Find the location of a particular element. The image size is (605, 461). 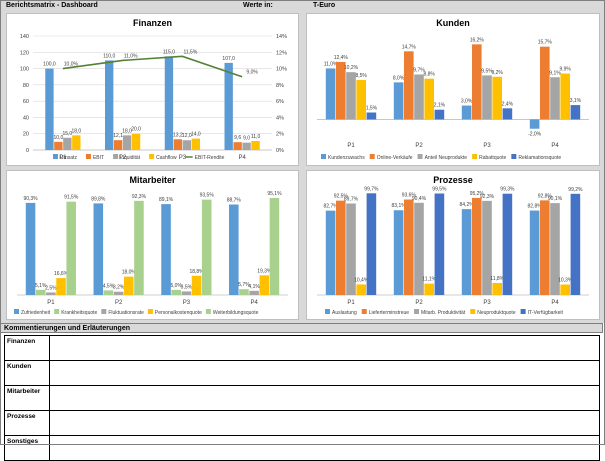

data-label: 16,6% is located at coordinates (61, 274).